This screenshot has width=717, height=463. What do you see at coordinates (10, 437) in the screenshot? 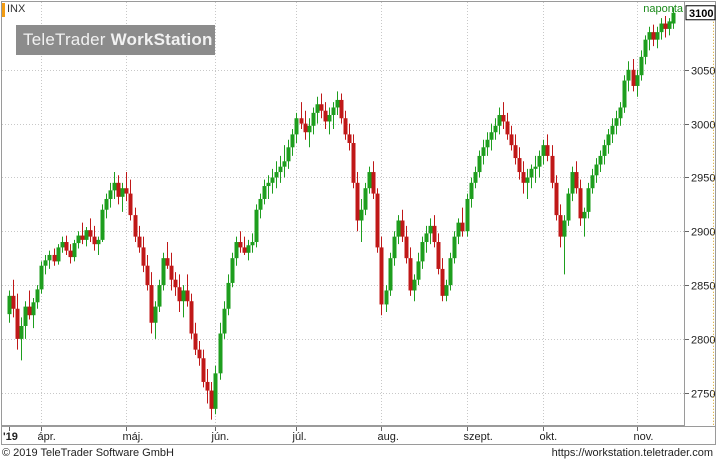
I see `x-tick-label: '19` at bounding box center [10, 437].